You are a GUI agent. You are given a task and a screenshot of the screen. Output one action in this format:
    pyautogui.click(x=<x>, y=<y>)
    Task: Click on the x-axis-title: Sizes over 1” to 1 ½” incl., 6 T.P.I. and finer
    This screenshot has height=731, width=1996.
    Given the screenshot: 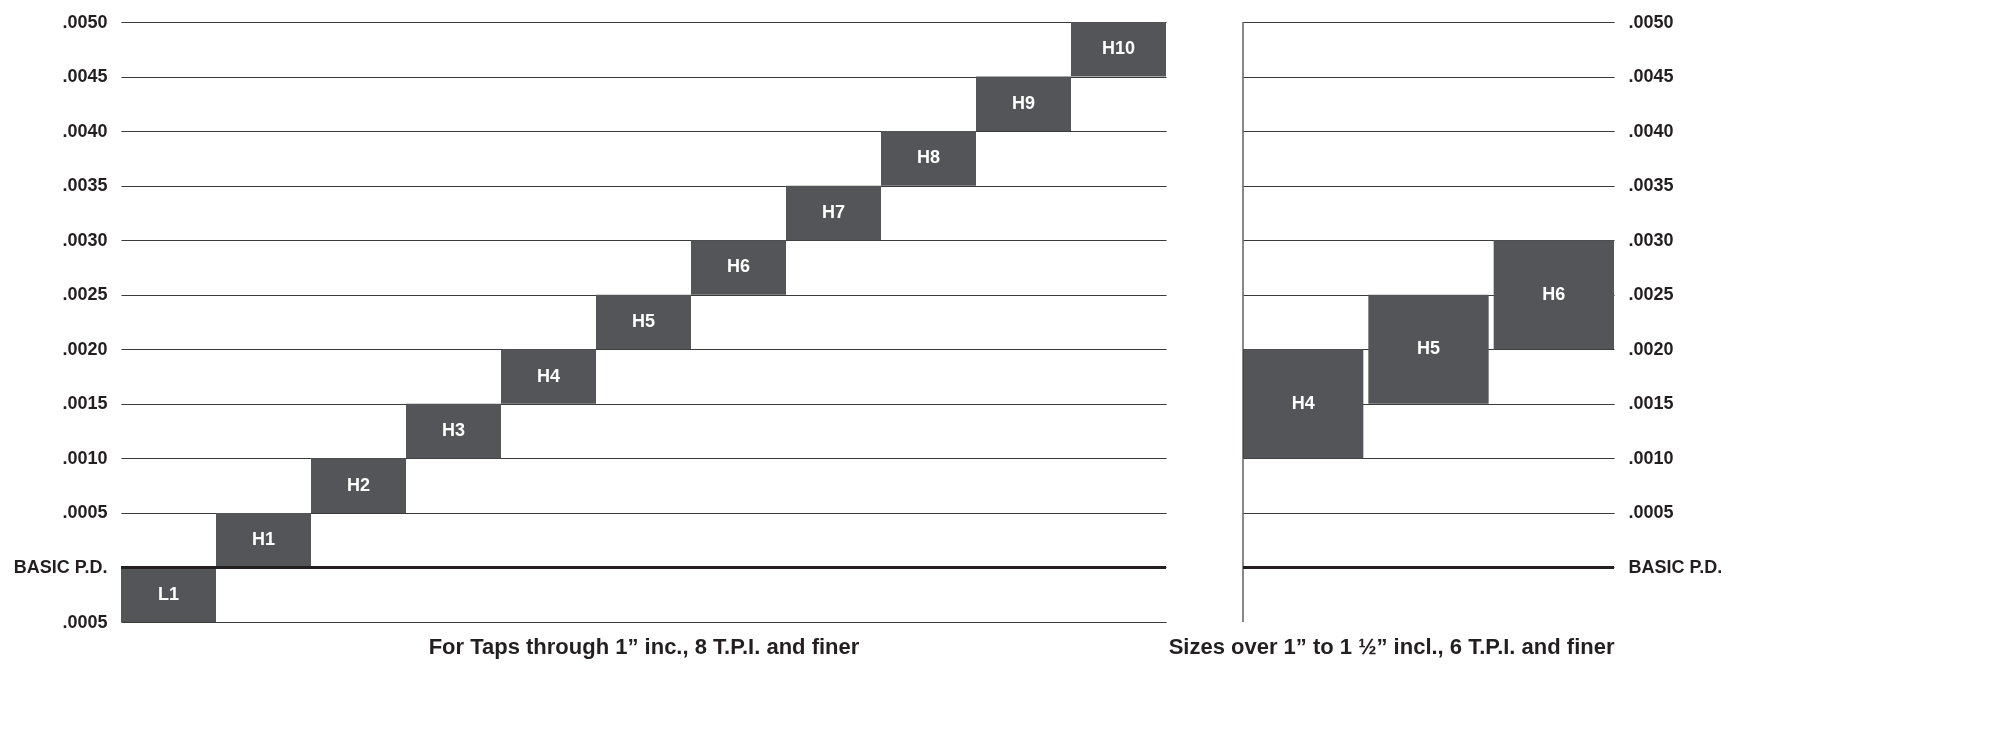 What is the action you would take?
    pyautogui.click(x=1391, y=646)
    